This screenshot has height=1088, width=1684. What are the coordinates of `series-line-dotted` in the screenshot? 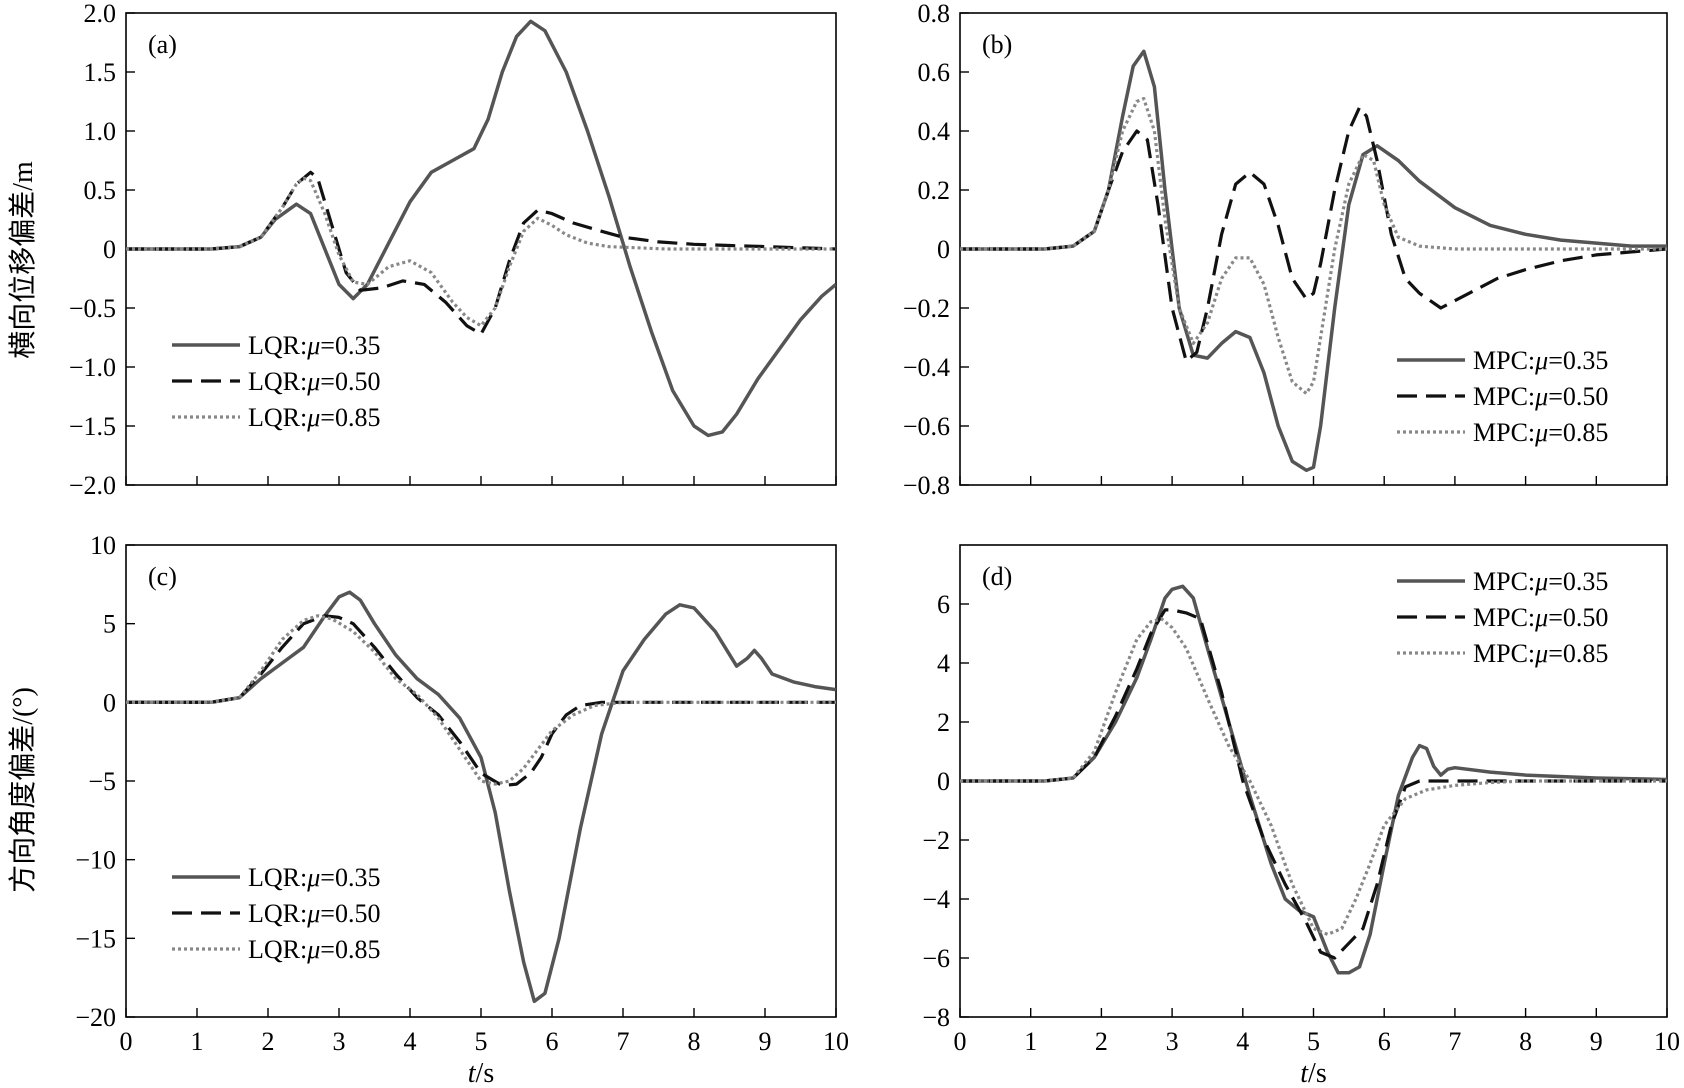 It's located at (481, 252).